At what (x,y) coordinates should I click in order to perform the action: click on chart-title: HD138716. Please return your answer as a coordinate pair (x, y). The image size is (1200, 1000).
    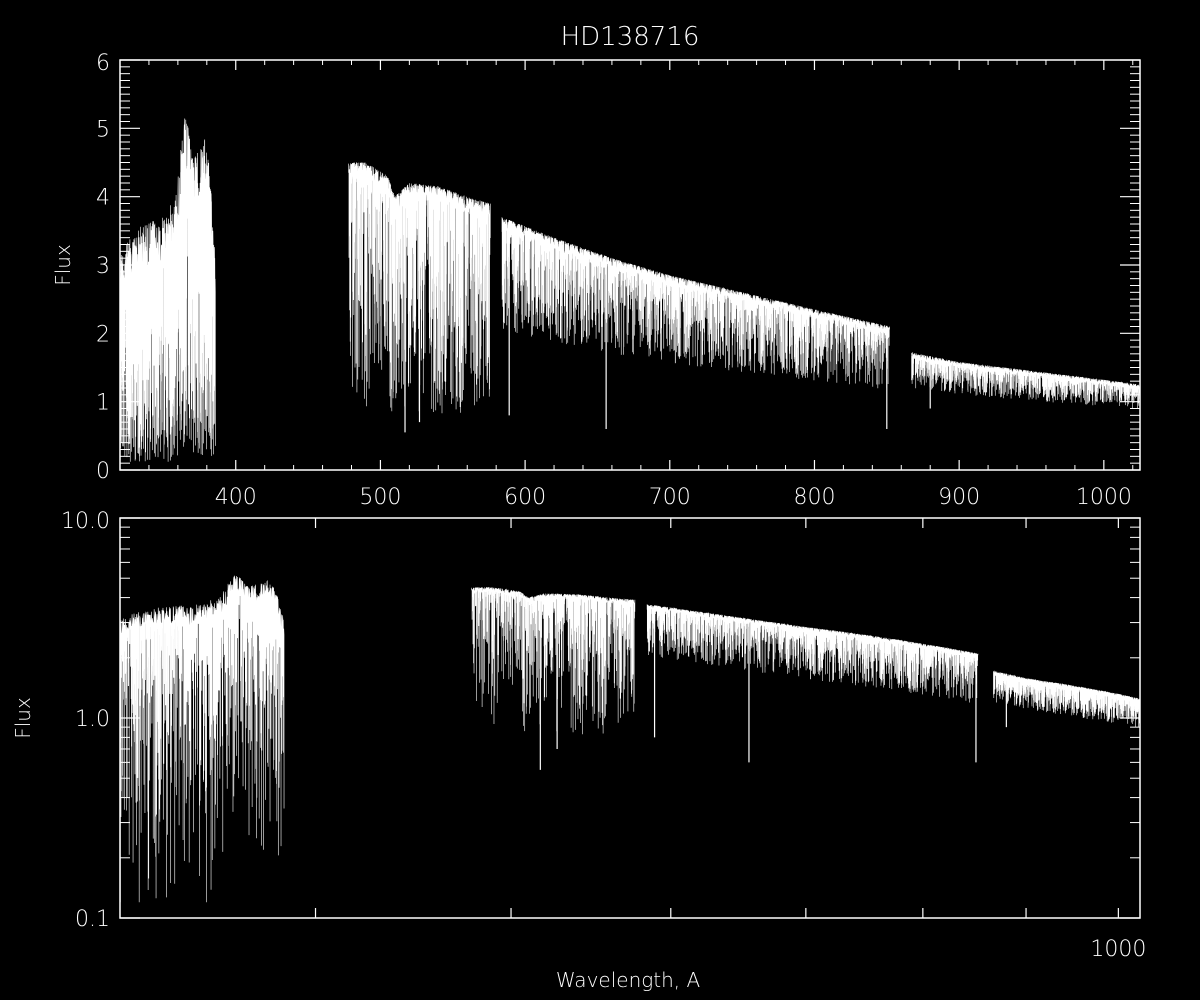
    Looking at the image, I should click on (630, 37).